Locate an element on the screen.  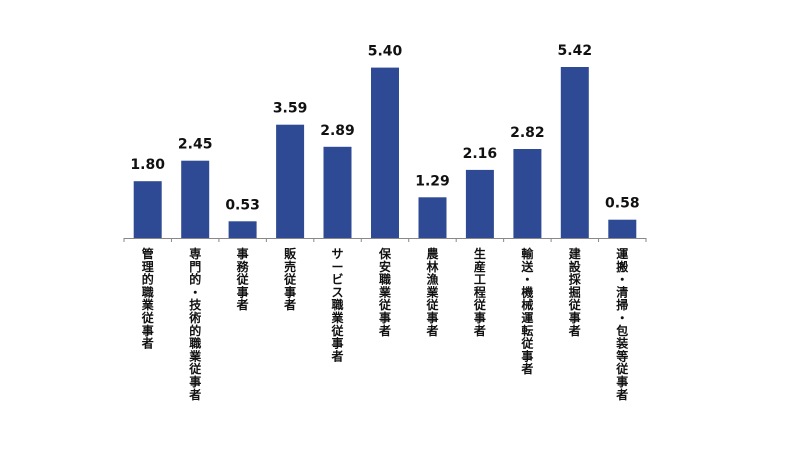
category-label: 運搬・清掃・包装等従事者 is located at coordinates (622, 324).